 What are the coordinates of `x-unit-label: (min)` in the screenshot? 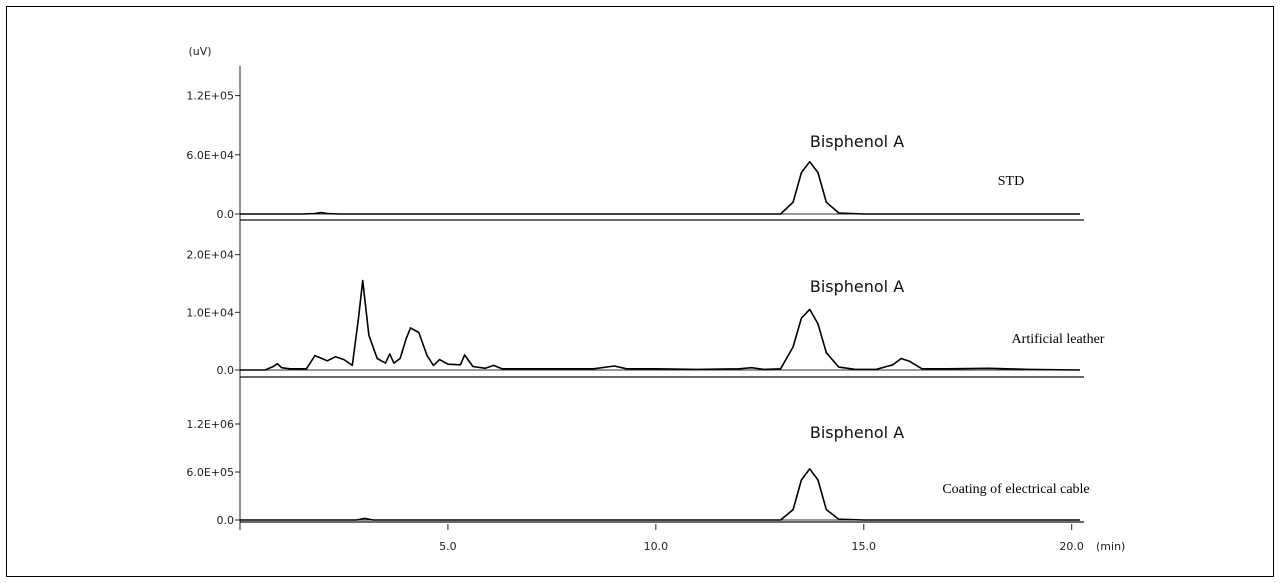 It's located at (1110, 546).